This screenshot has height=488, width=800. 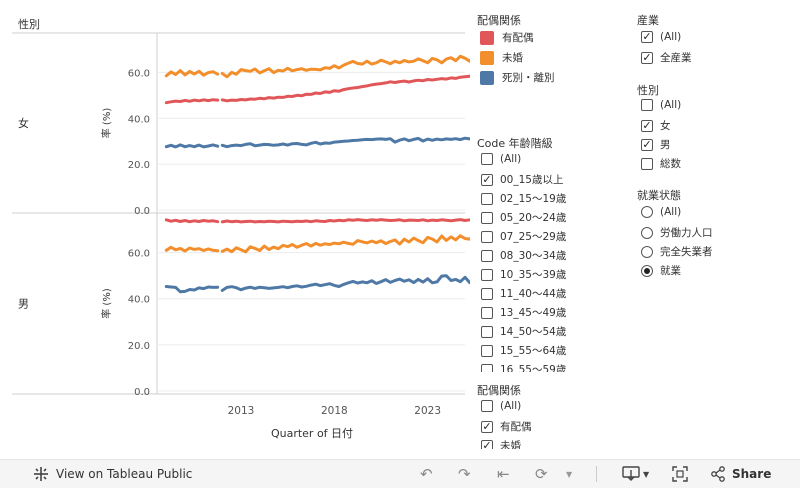 What do you see at coordinates (523, 312) in the screenshot?
I see `age-filter-option: 13_45～49歳` at bounding box center [523, 312].